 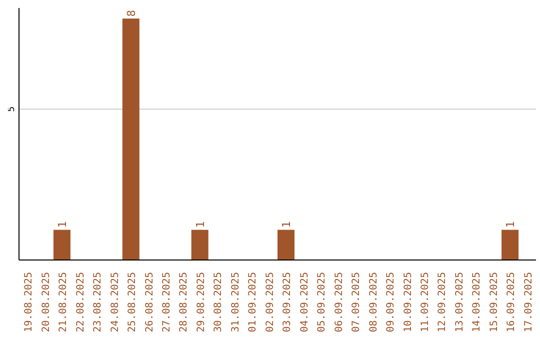 I want to click on x-tick-label: 12.09.2025, so click(x=442, y=302).